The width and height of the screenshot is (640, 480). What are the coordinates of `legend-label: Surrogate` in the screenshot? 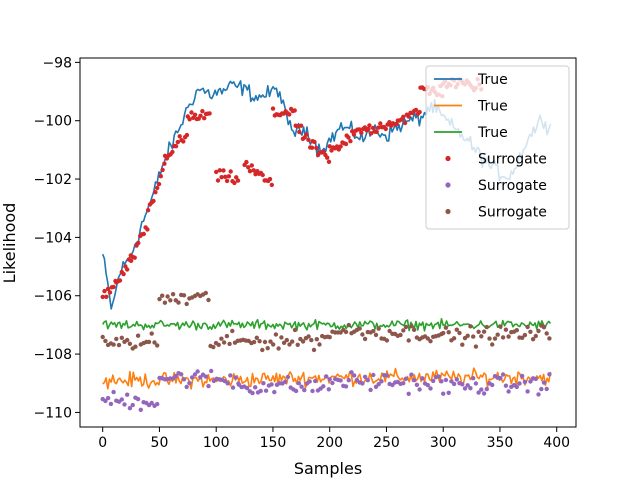 It's located at (512, 160).